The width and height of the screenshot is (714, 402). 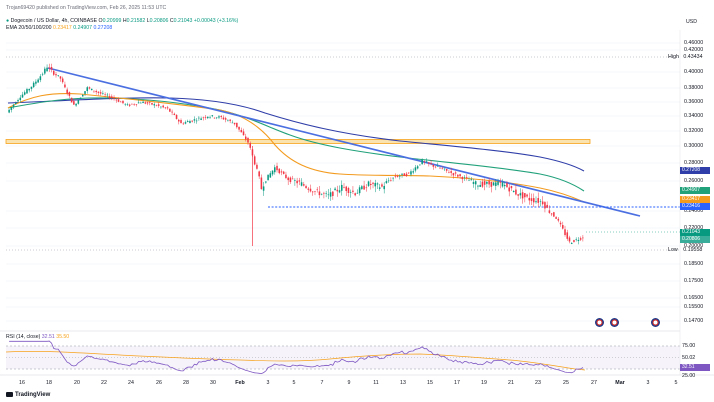 I want to click on rsi-legend: RSI (14, close) 32.51 35.50, so click(x=37, y=337).